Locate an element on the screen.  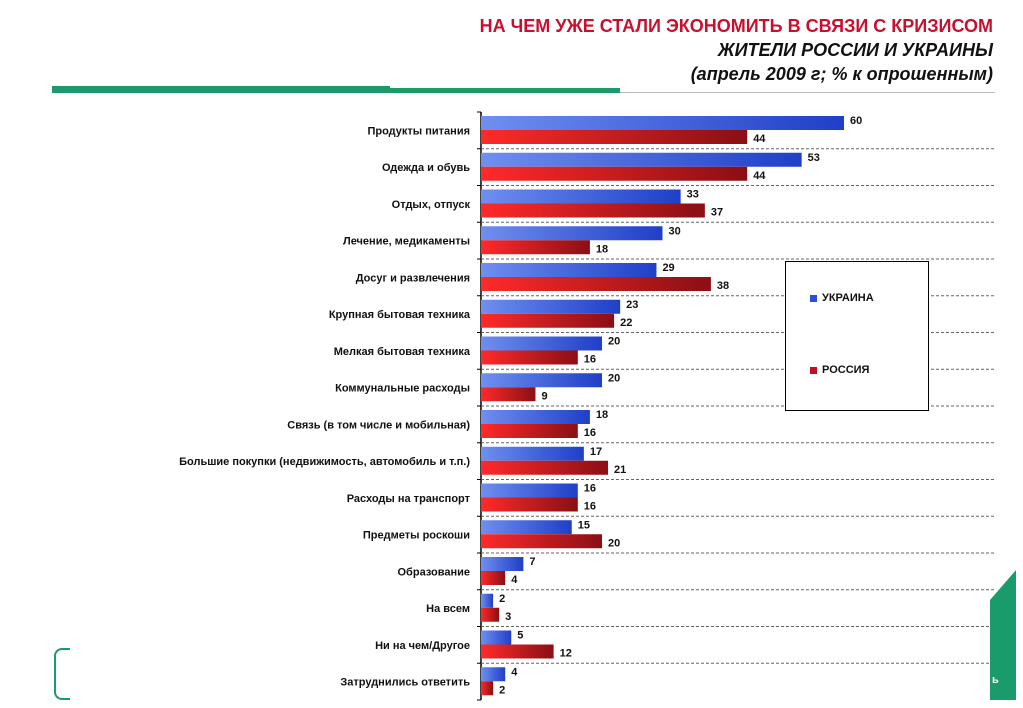
category-label: Коммунальные расходы is located at coordinates (402, 389).